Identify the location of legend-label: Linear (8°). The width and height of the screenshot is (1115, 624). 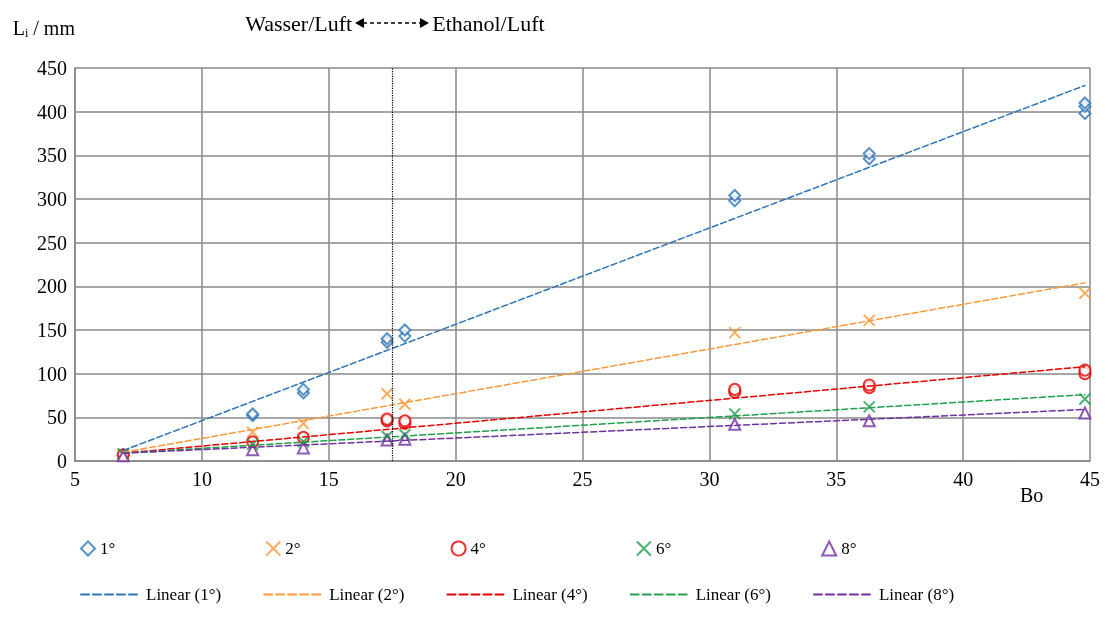
(916, 594).